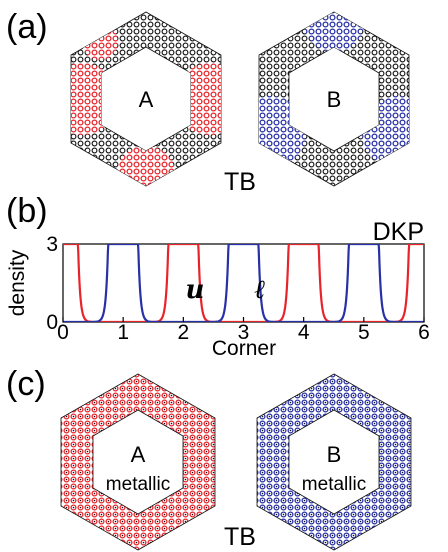  What do you see at coordinates (240, 182) in the screenshot?
I see `panel-a-caption: TB` at bounding box center [240, 182].